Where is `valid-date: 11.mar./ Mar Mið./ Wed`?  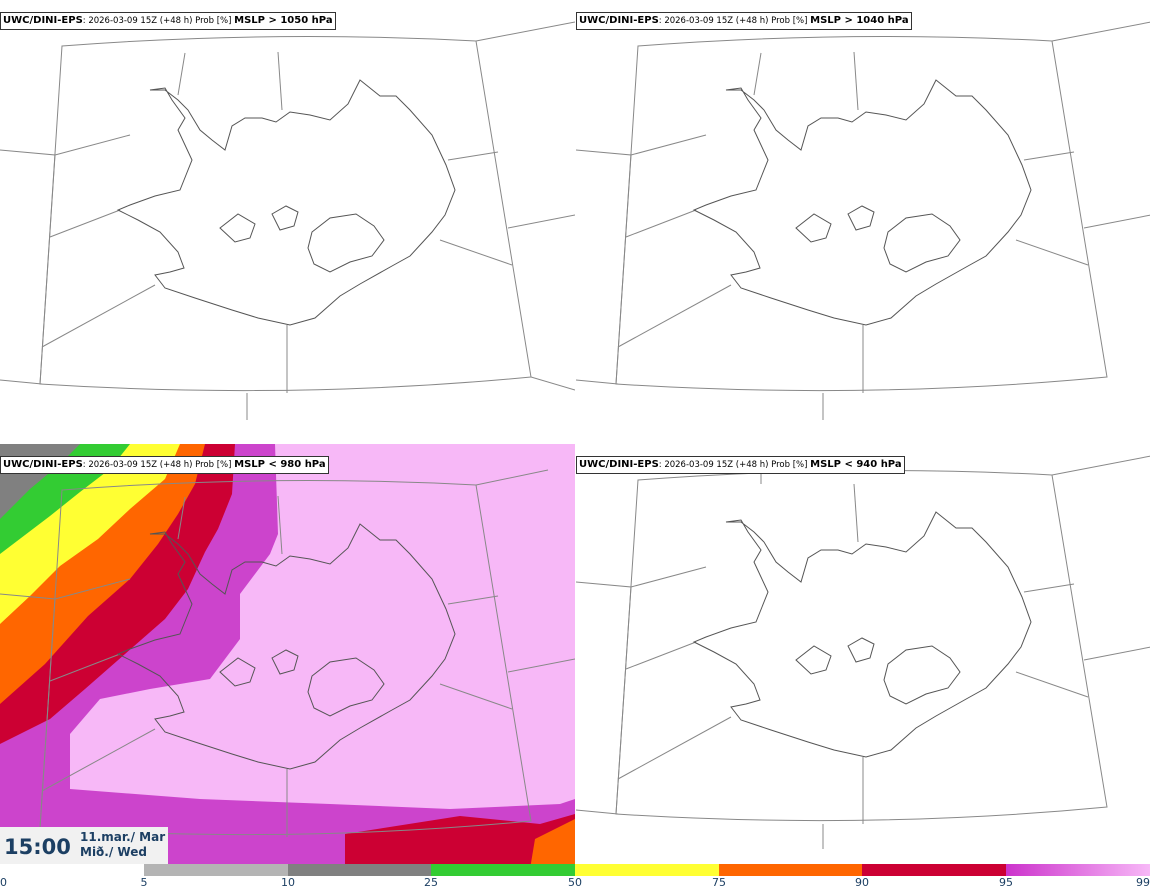 valid-date: 11.mar./ Mar Mið./ Wed is located at coordinates (122, 845).